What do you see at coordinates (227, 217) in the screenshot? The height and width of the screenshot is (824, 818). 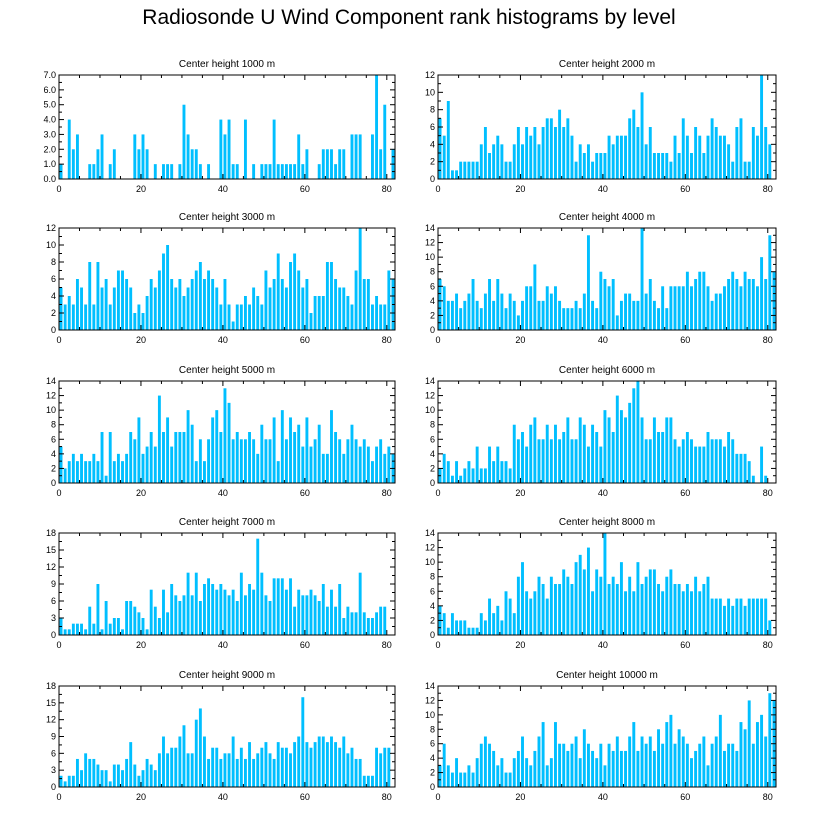 I see `panel-title: Center height 3000 m` at bounding box center [227, 217].